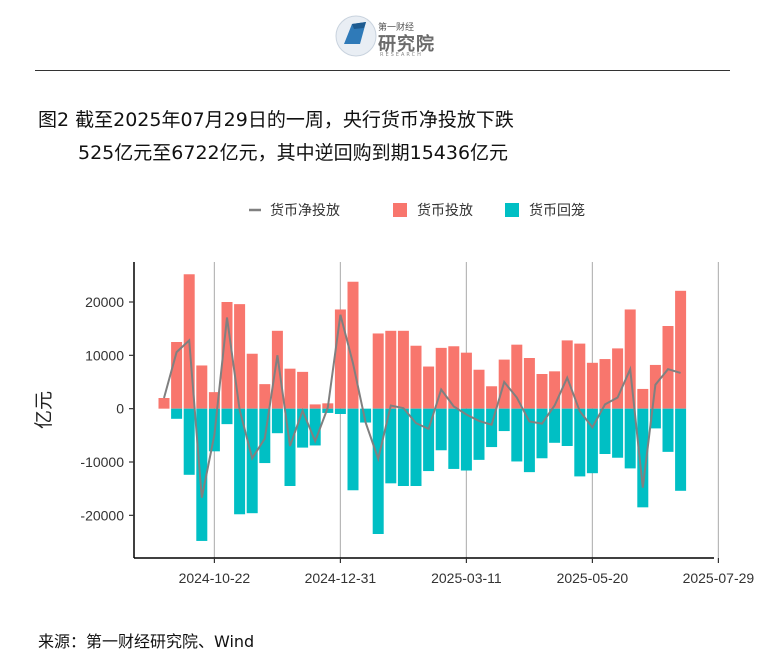  Describe the element at coordinates (382, 70) in the screenshot. I see `header-divider` at that location.